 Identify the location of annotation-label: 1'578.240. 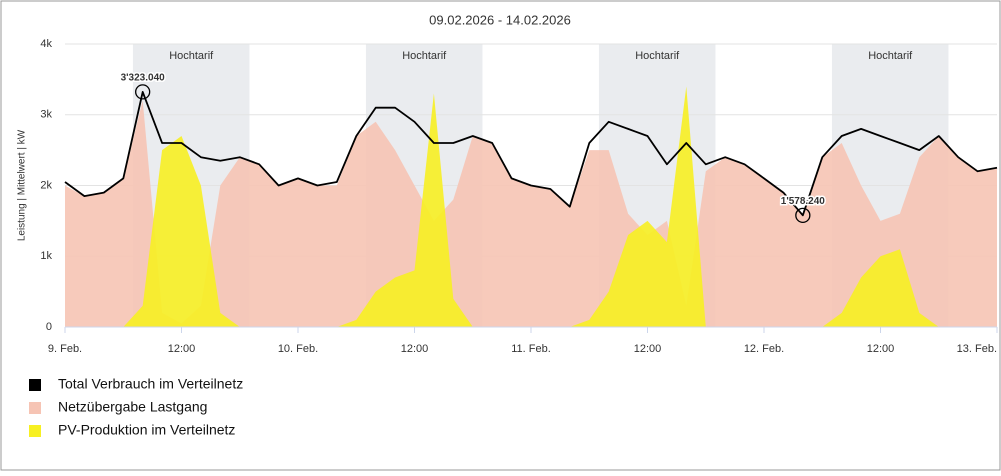
(803, 201).